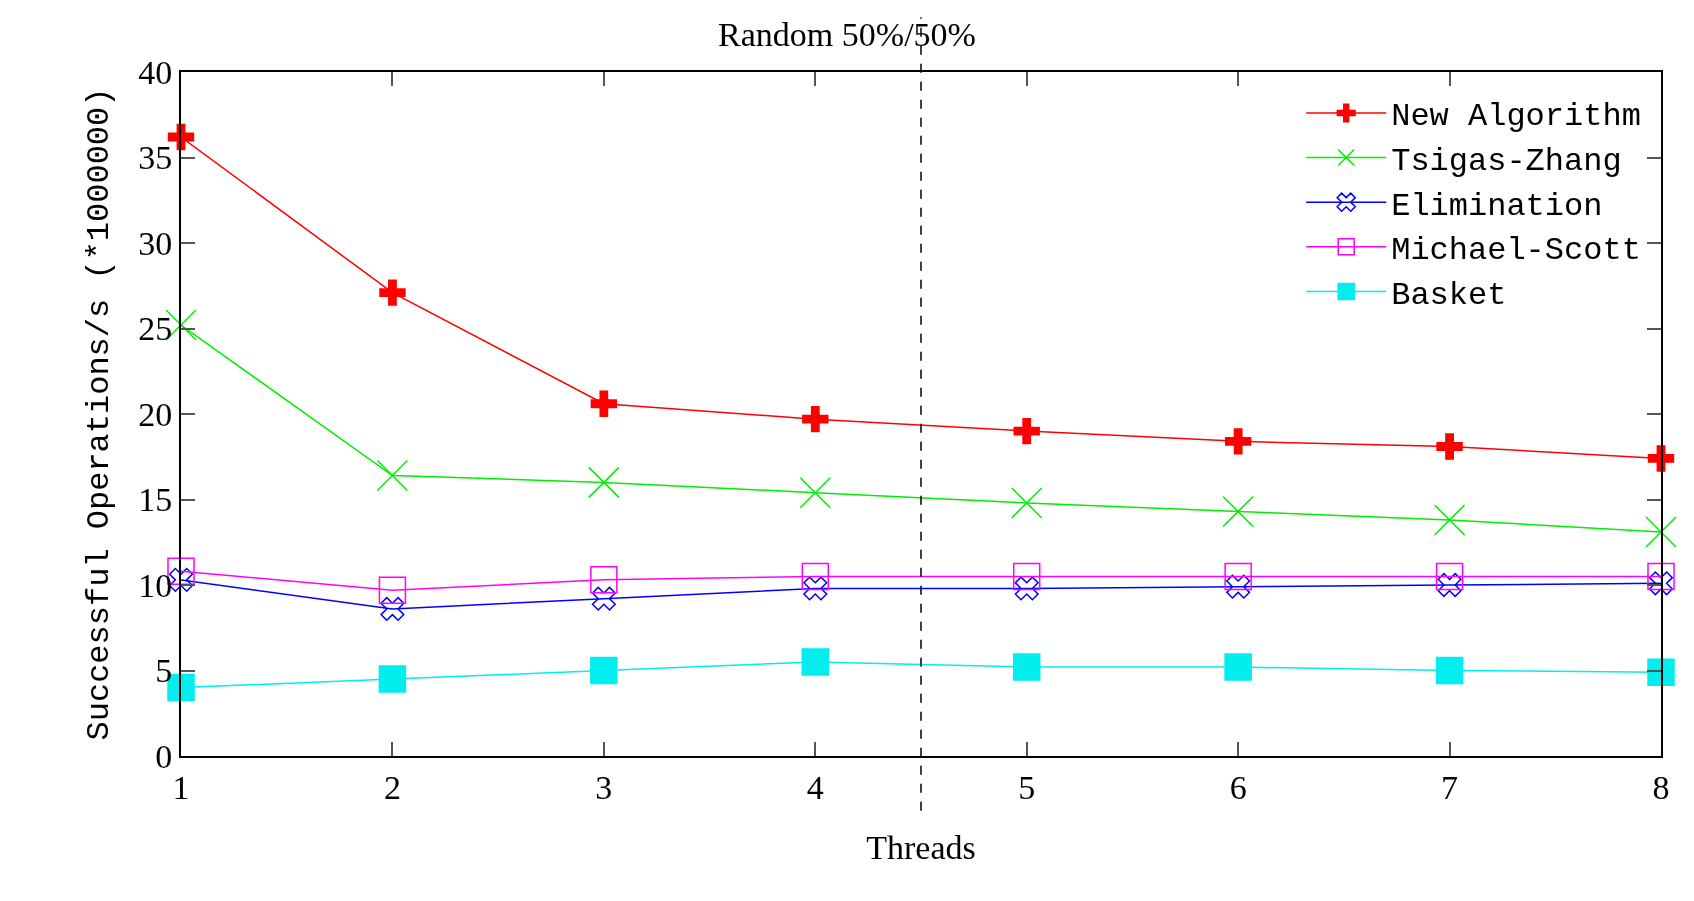 The image size is (1694, 901). What do you see at coordinates (164, 756) in the screenshot?
I see `y-tick-label: 0` at bounding box center [164, 756].